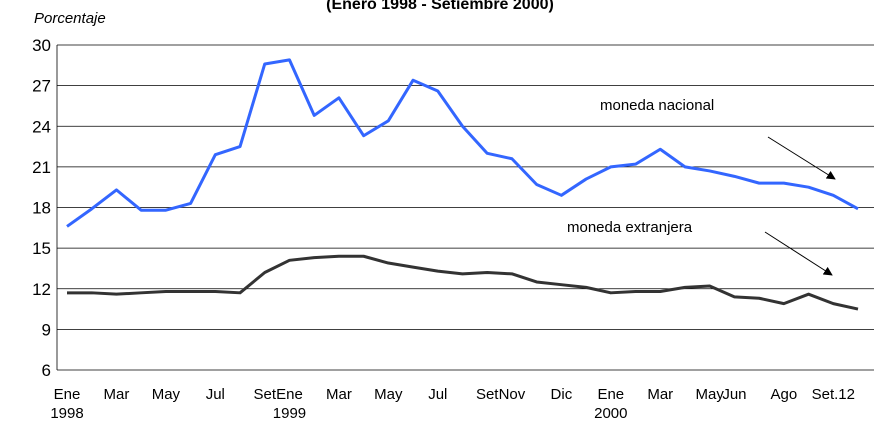  What do you see at coordinates (440, 6) in the screenshot?
I see `chart-title: (Enero 1998 - Setiembre 2000)` at bounding box center [440, 6].